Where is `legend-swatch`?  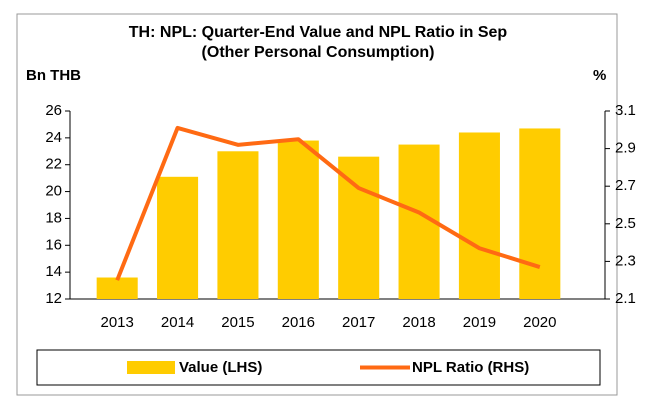
legend-swatch is located at coordinates (151, 367).